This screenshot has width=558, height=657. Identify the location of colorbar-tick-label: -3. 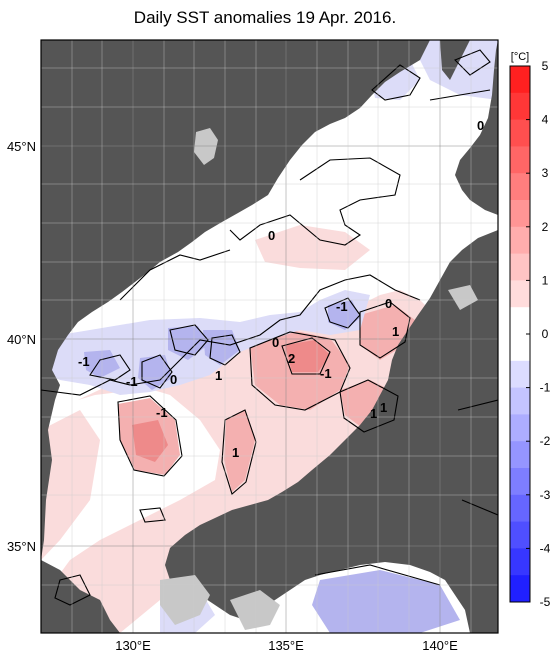
(545, 495).